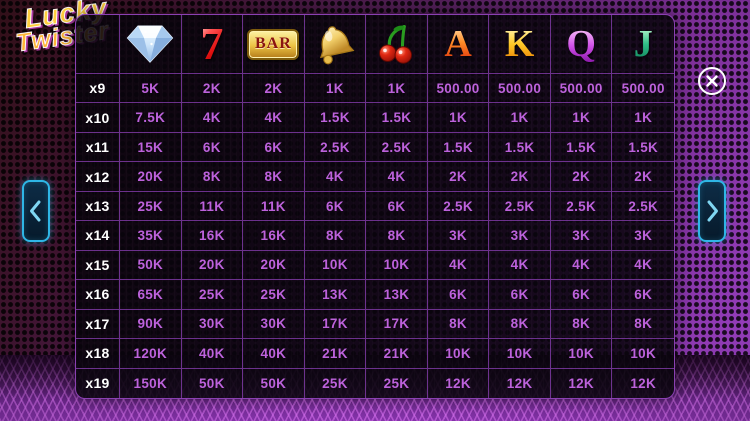 The height and width of the screenshot is (421, 750). I want to click on multiplier-label: x14, so click(98, 236).